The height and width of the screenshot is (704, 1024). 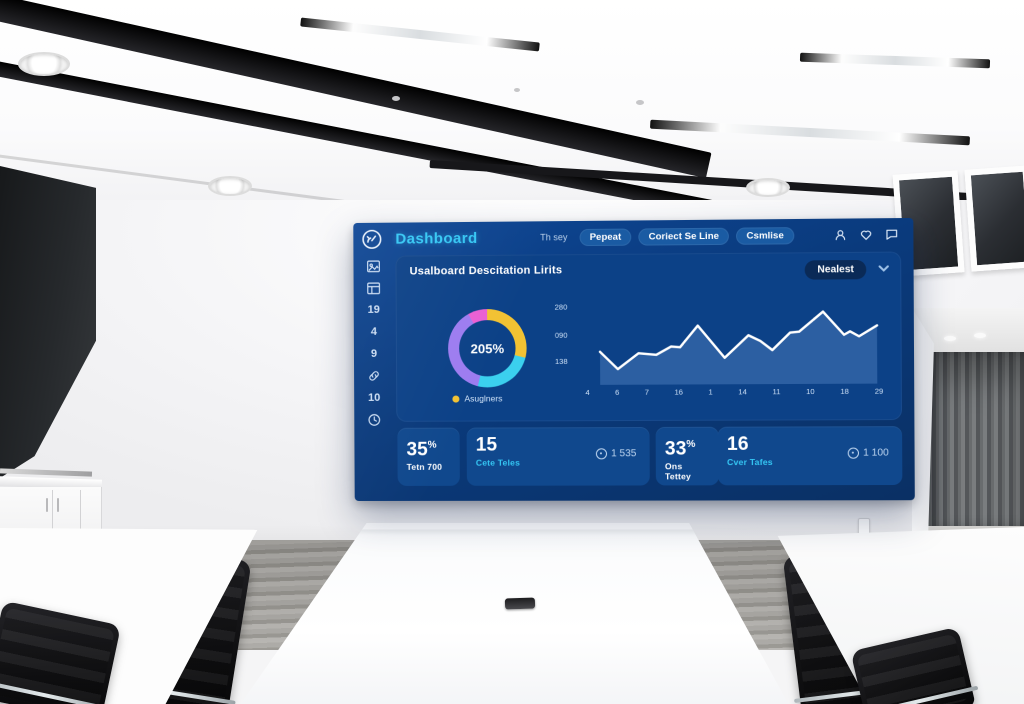 I want to click on nav-button-csmlise: Csmlise, so click(x=765, y=235).